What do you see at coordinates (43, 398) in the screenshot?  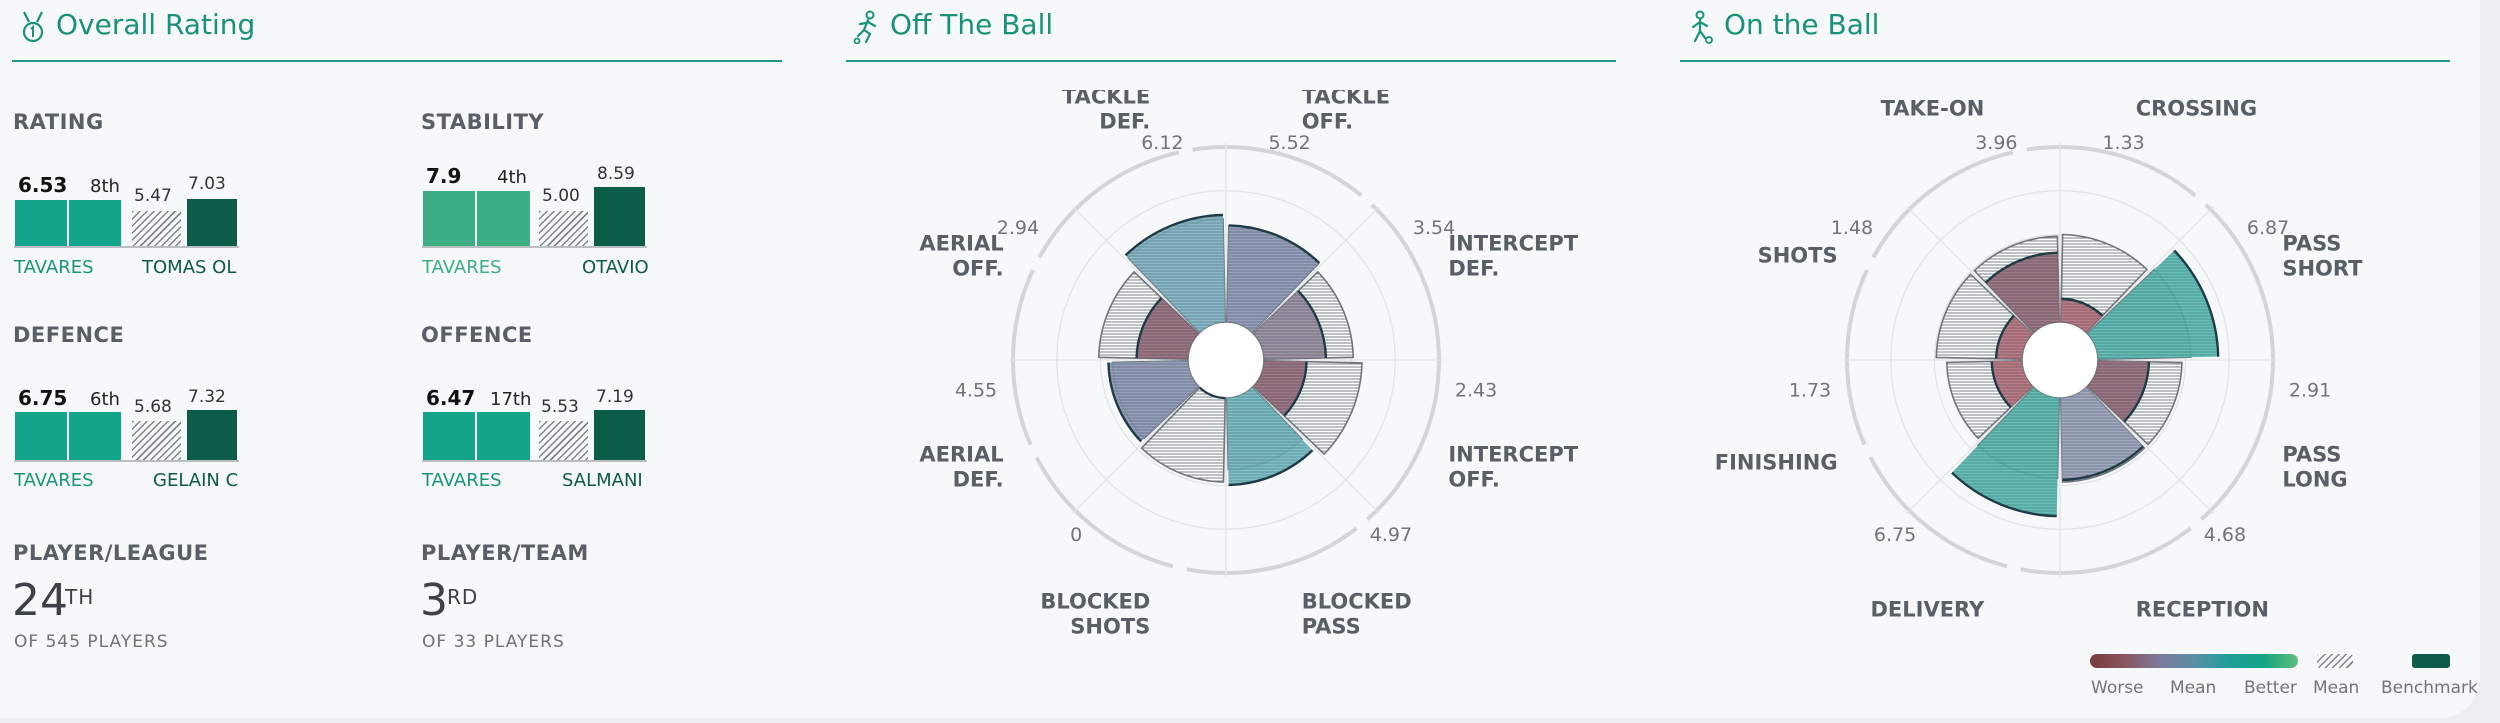 I see `defence-value: 6.75` at bounding box center [43, 398].